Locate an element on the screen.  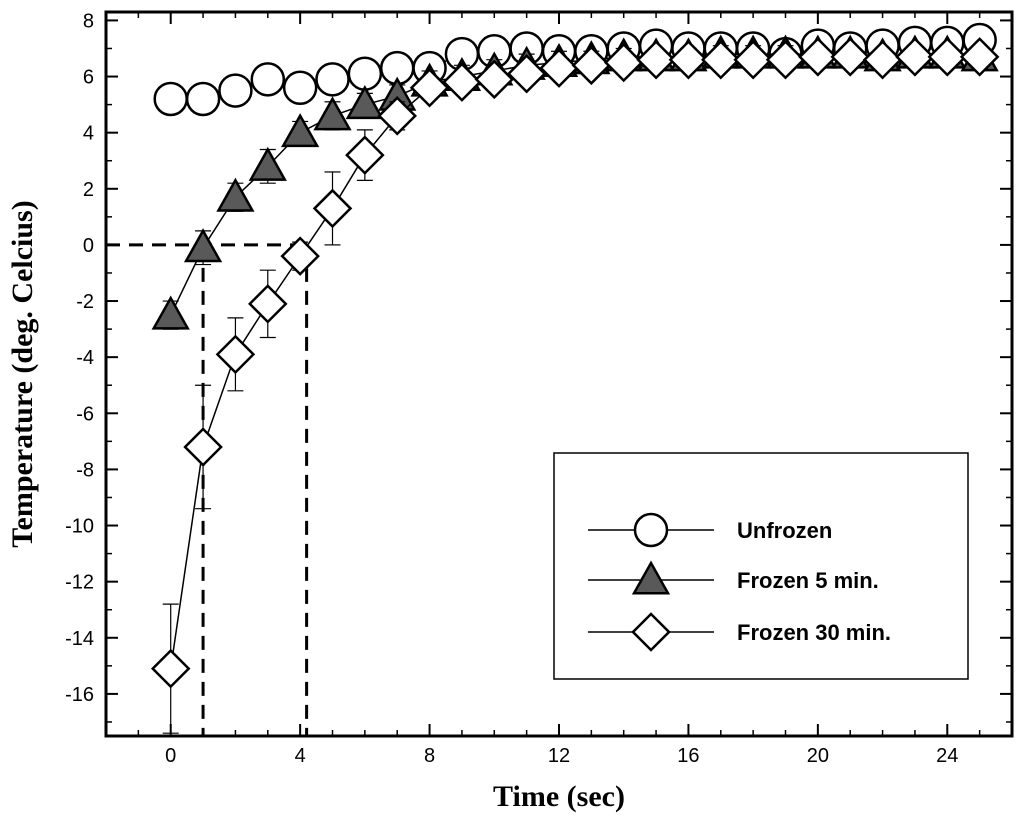
y-tick-label: -10 is located at coordinates (79, 527).